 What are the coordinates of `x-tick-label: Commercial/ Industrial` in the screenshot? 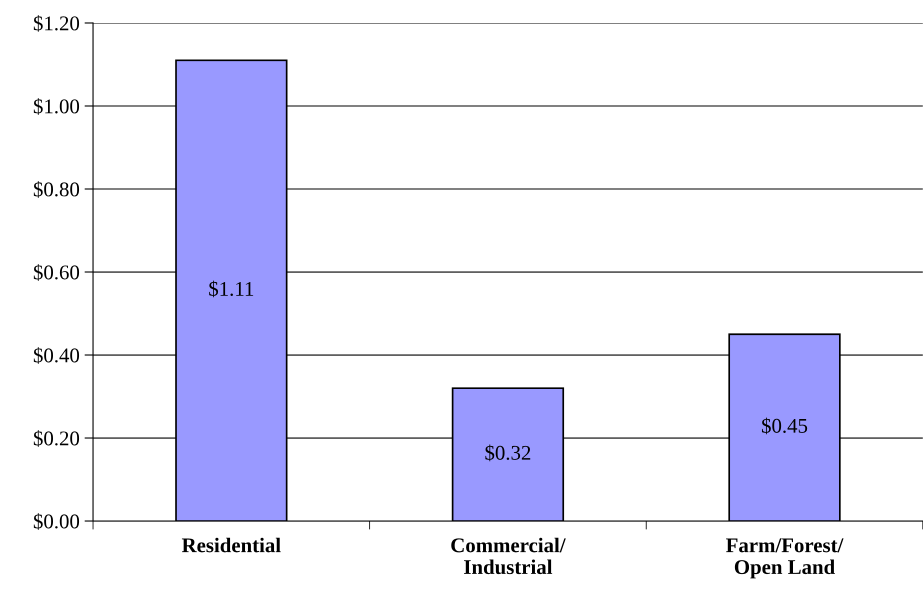 It's located at (508, 556).